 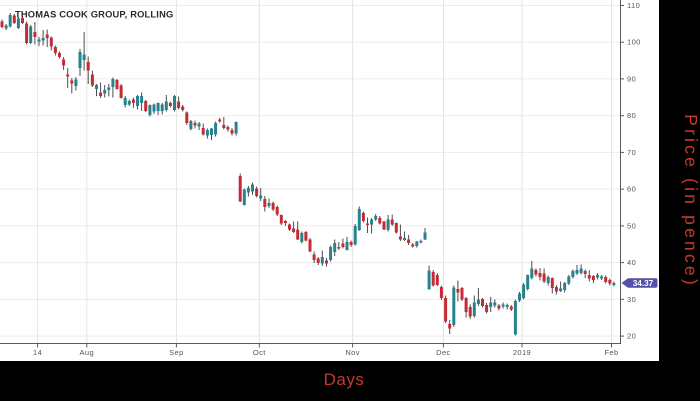 What do you see at coordinates (37, 352) in the screenshot?
I see `svg-text: 14` at bounding box center [37, 352].